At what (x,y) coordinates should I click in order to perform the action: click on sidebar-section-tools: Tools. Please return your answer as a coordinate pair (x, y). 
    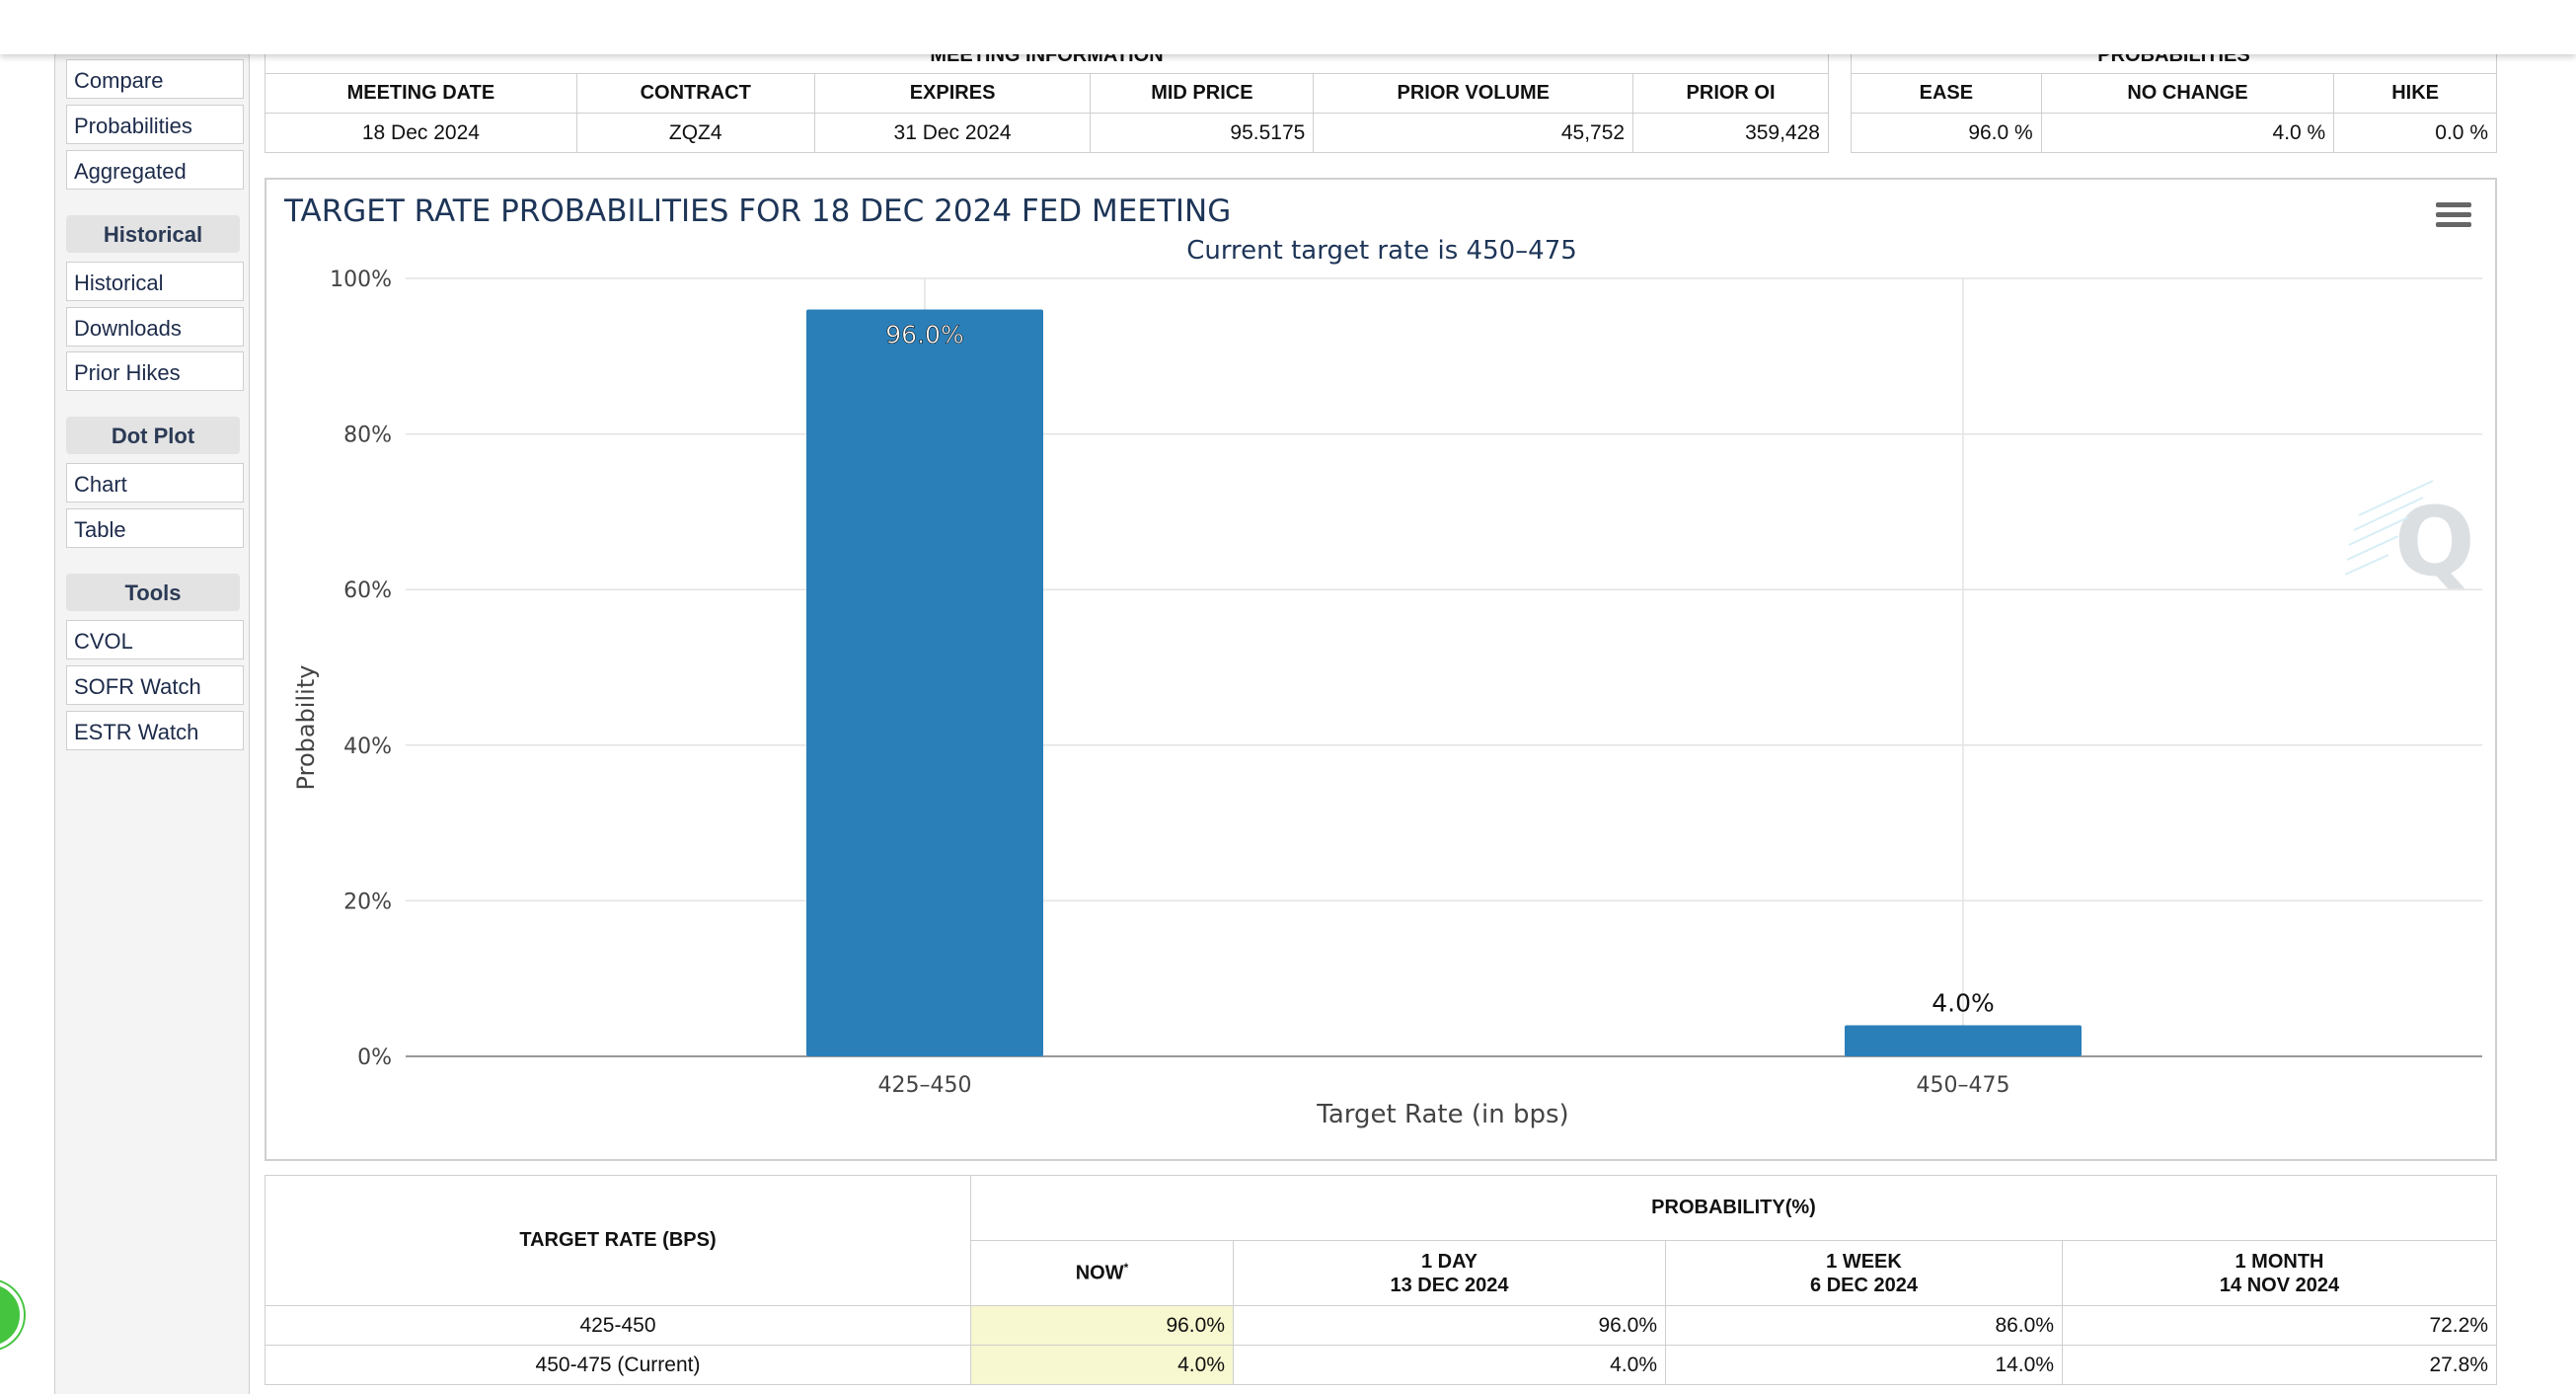
    Looking at the image, I should click on (153, 592).